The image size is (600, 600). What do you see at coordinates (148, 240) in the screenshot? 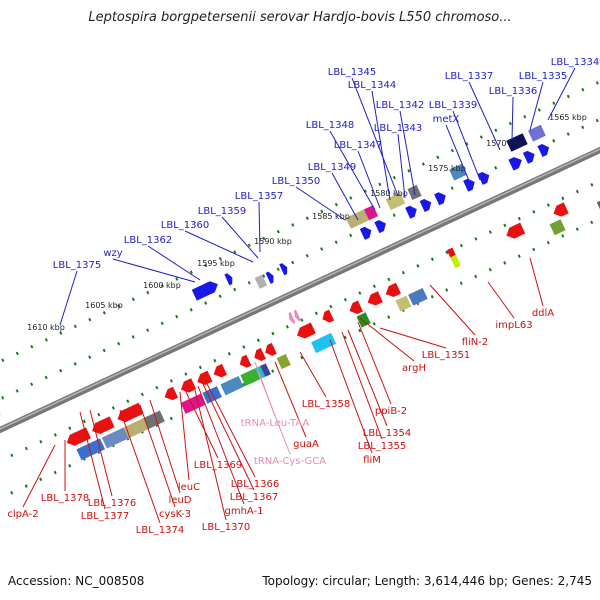
I see `gene-label-forward: LBL_1362` at bounding box center [148, 240].